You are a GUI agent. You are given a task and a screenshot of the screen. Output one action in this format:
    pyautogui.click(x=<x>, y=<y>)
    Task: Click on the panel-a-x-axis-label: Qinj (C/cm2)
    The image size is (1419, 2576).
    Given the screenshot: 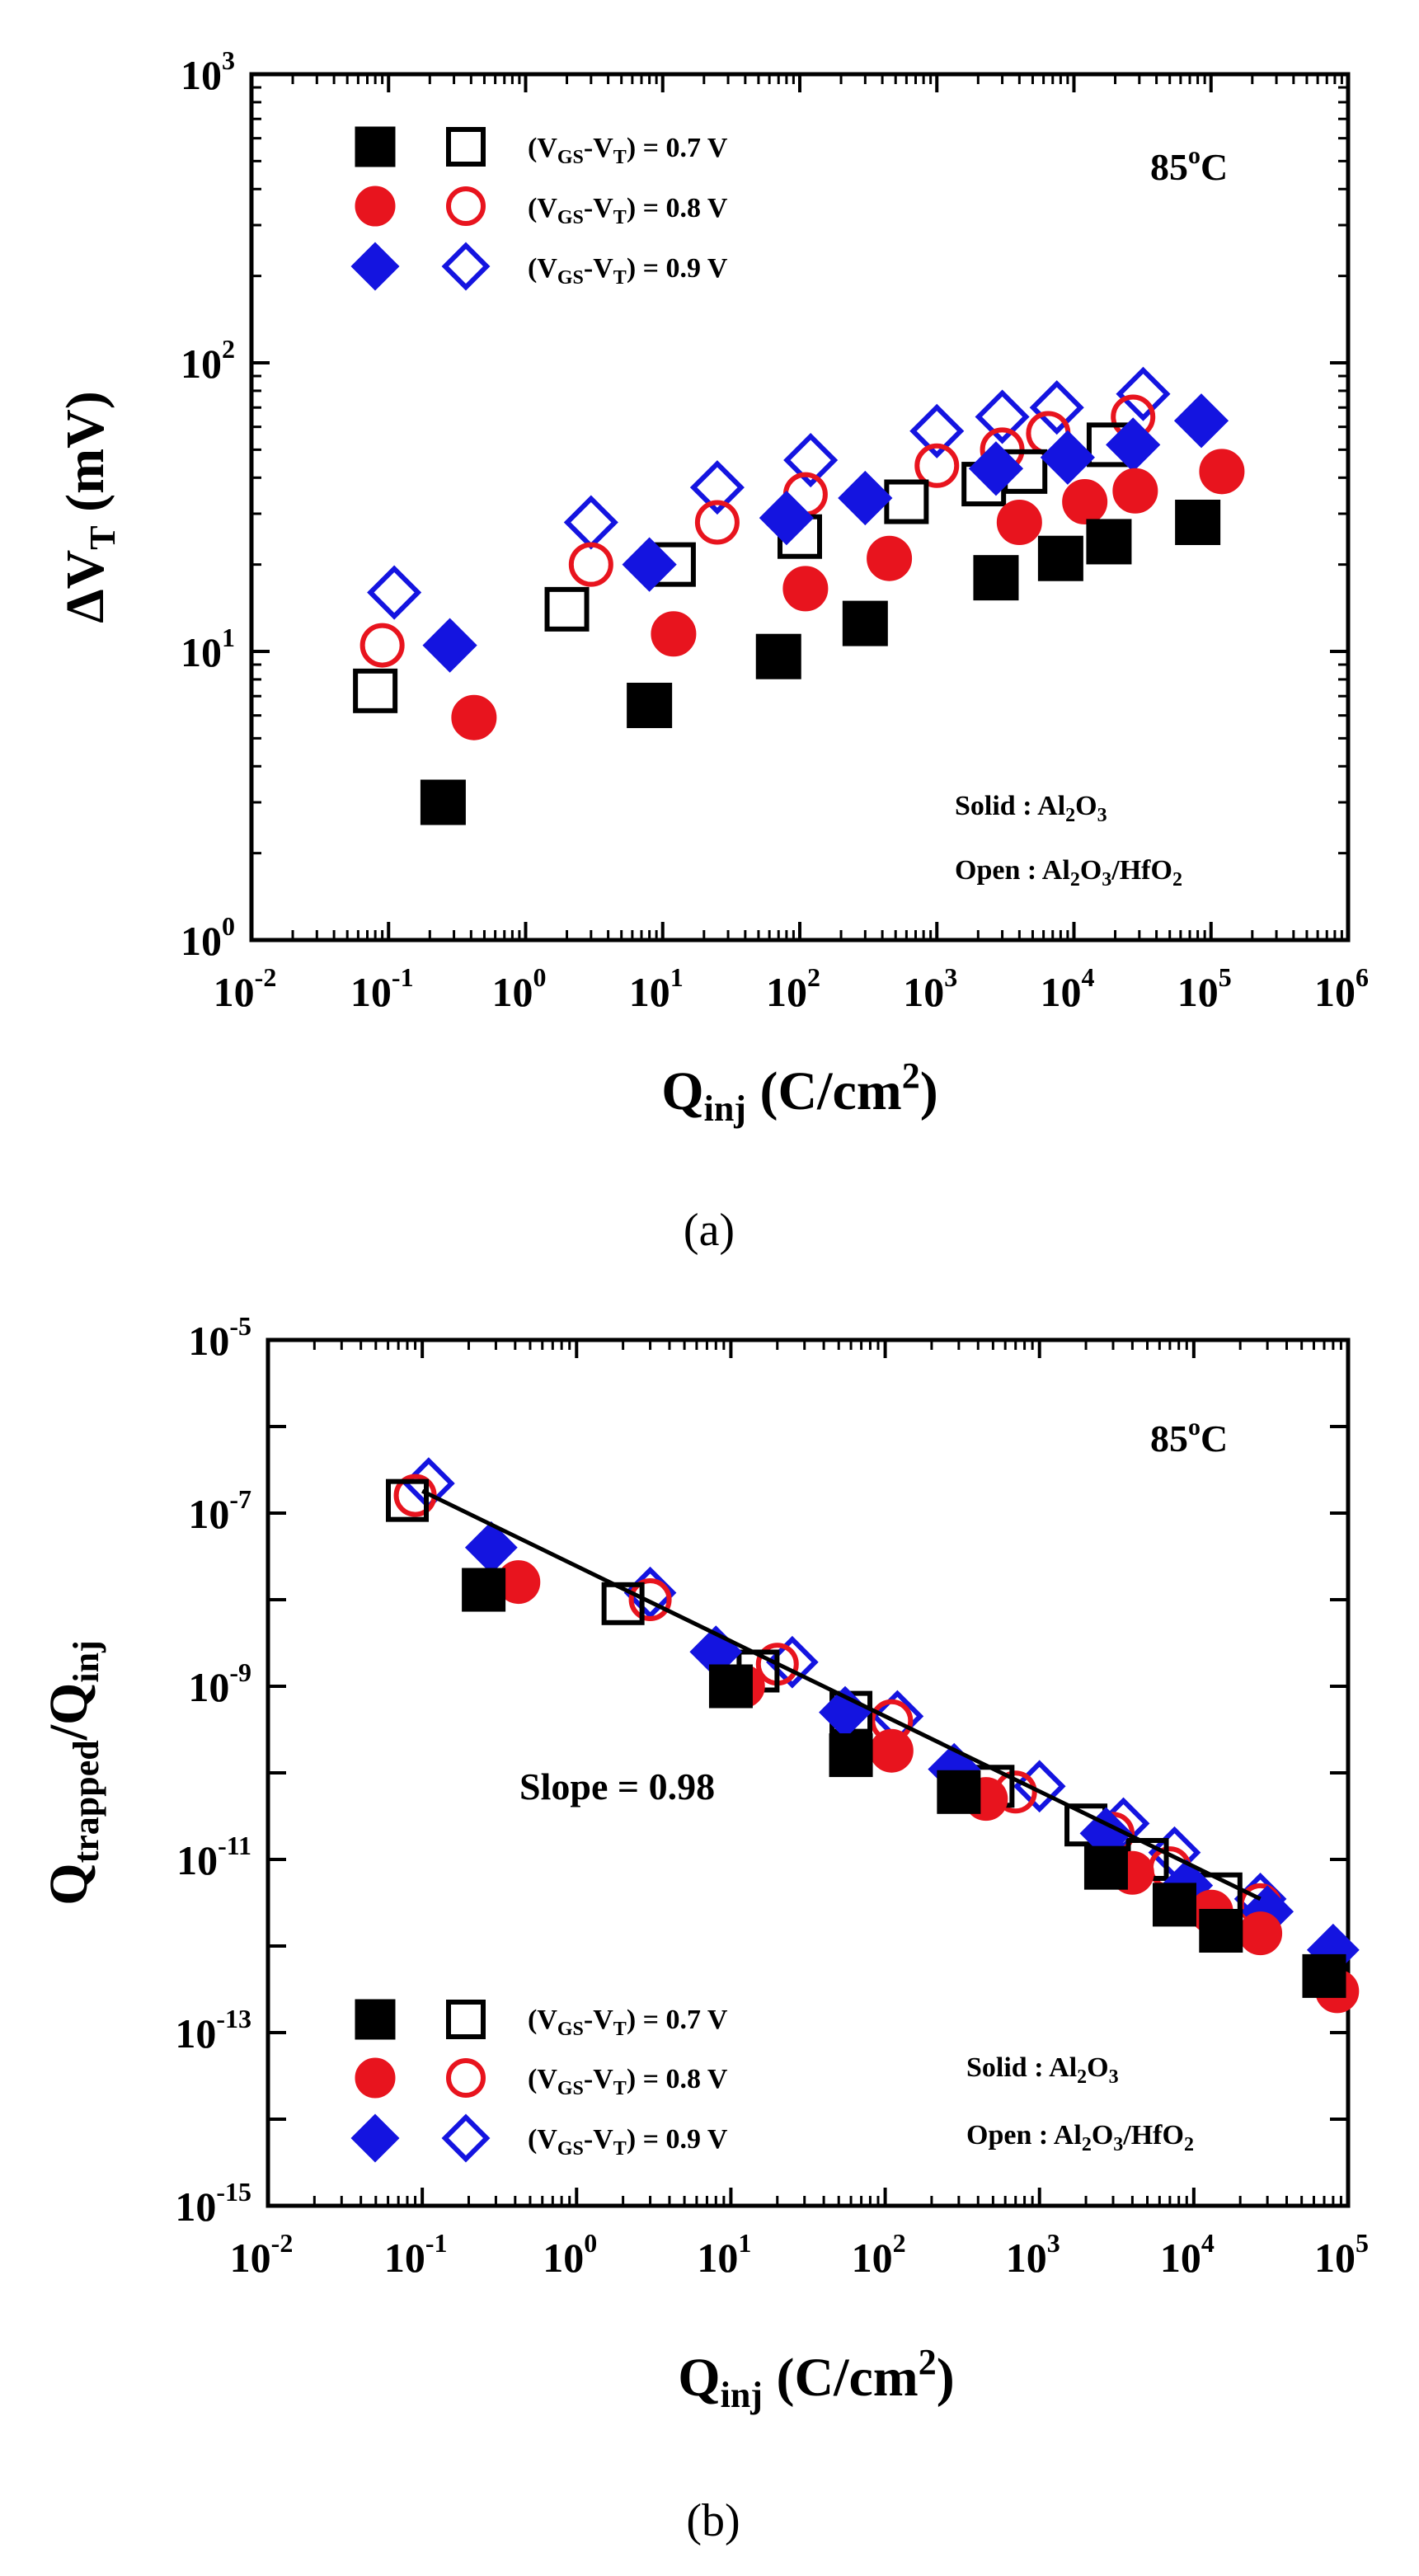 What is the action you would take?
    pyautogui.click(x=799, y=1092)
    